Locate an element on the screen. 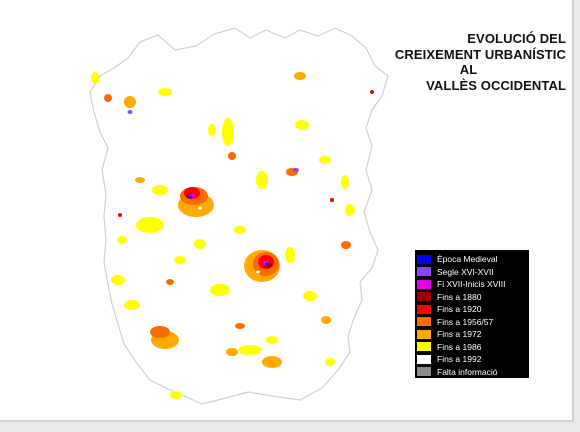 The height and width of the screenshot is (432, 580). legend-label: Fins a 1972 is located at coordinates (459, 334).